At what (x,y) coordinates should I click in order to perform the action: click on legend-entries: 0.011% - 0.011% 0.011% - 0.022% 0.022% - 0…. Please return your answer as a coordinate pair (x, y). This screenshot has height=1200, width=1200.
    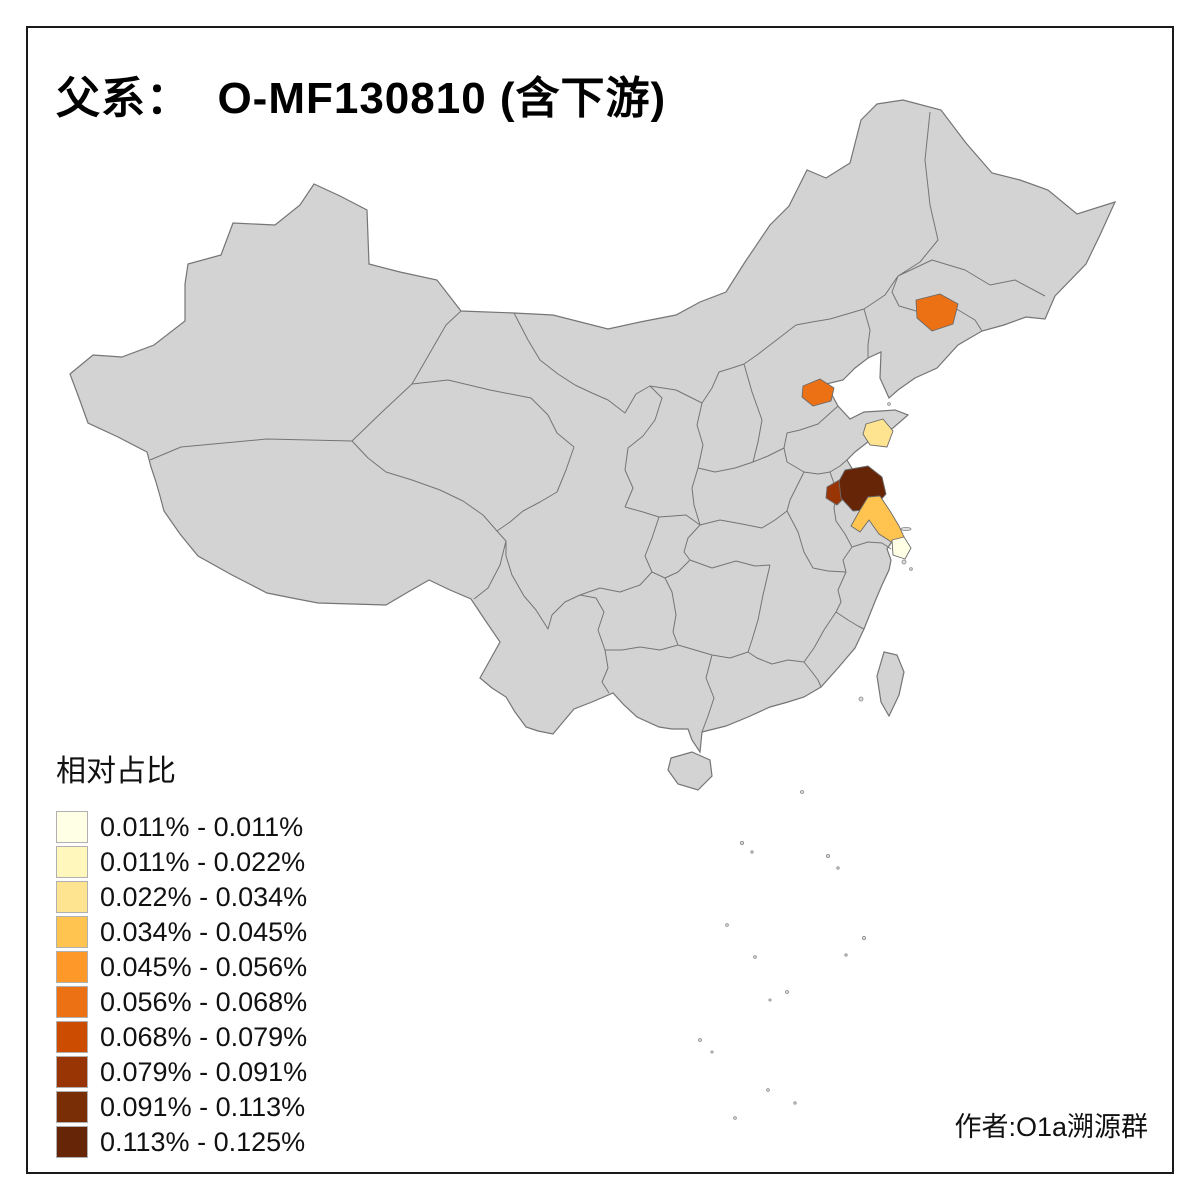
    Looking at the image, I should click on (181, 984).